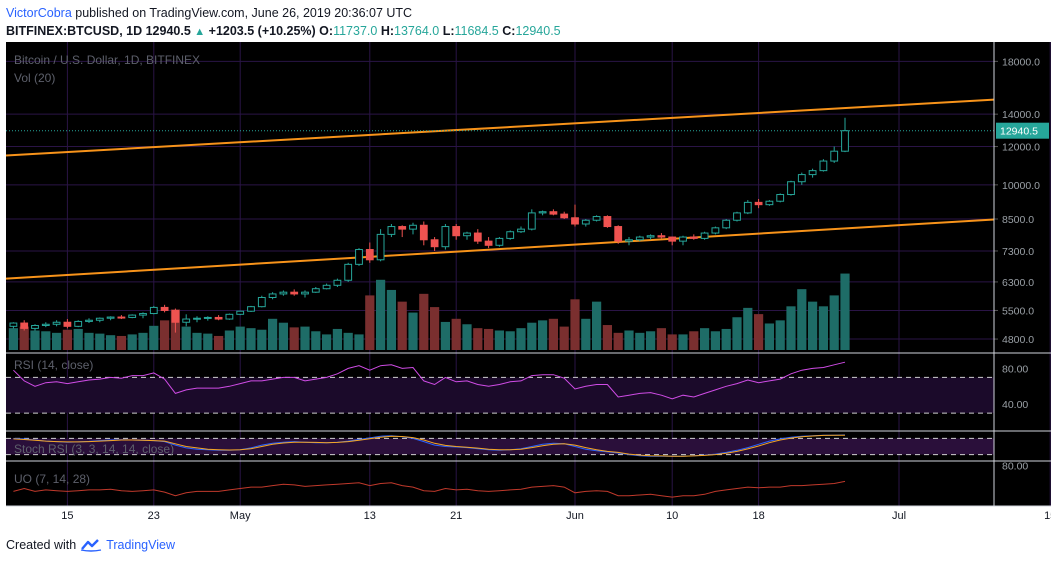  I want to click on tradingview-logo-icon, so click(91, 545).